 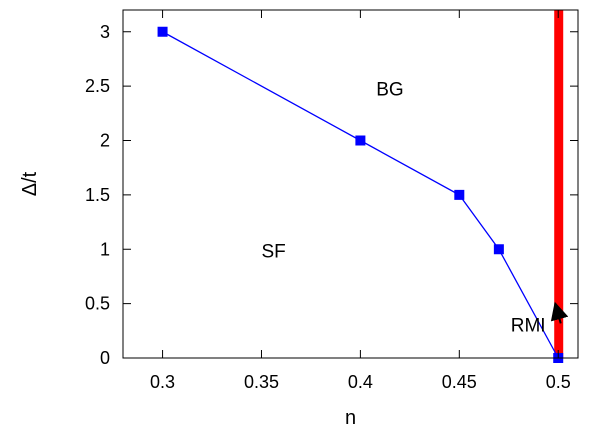 I want to click on rmi-band, so click(x=559, y=184).